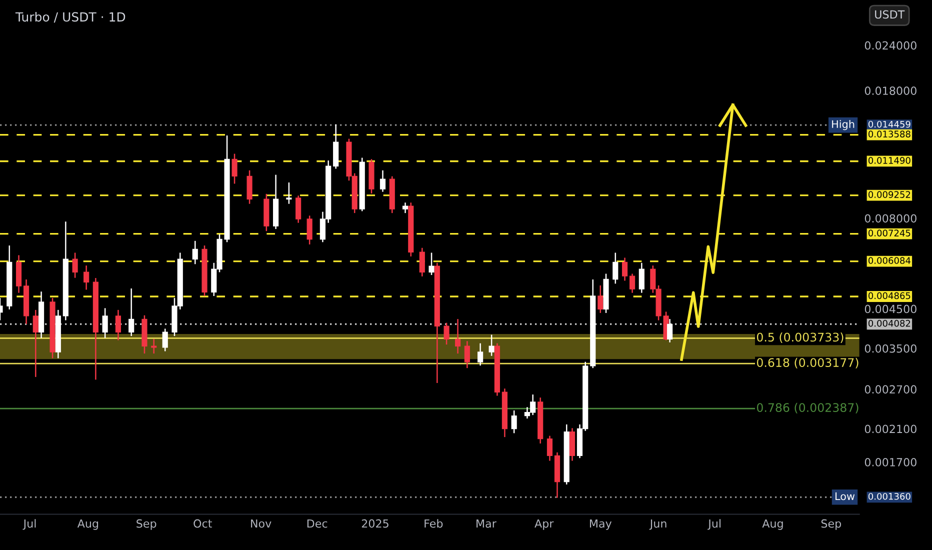 This screenshot has width=932, height=550. What do you see at coordinates (843, 125) in the screenshot?
I see `annotation: High` at bounding box center [843, 125].